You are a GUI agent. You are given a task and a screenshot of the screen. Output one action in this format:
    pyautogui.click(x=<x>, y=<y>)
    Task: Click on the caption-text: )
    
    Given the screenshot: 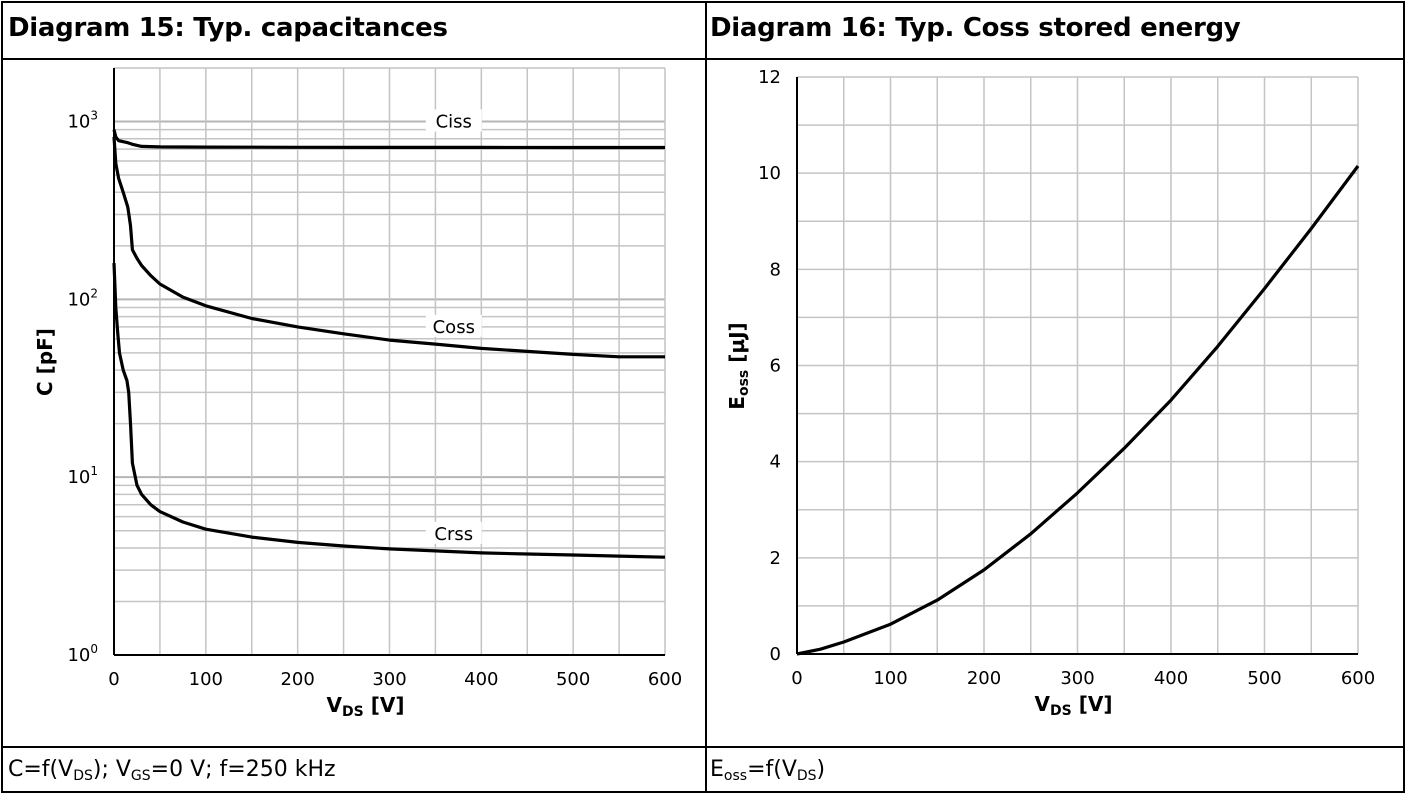 What is the action you would take?
    pyautogui.click(x=821, y=769)
    